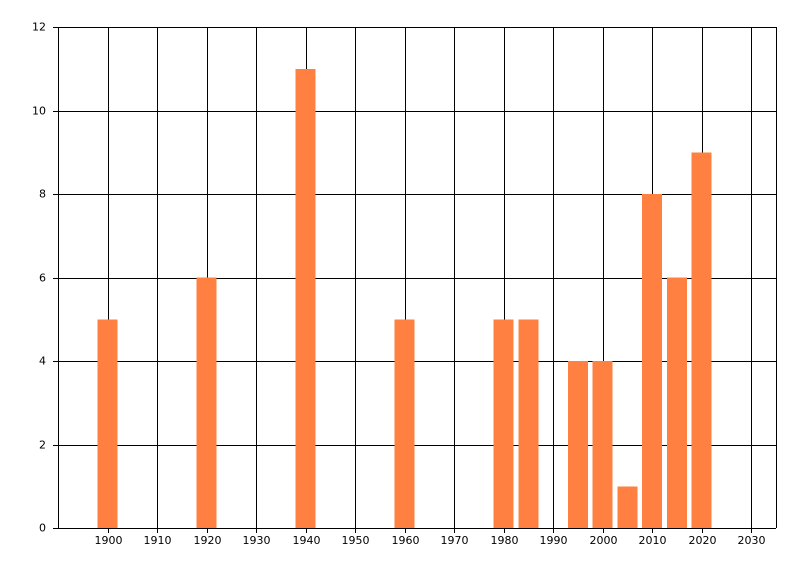 The height and width of the screenshot is (576, 800). I want to click on y-tick-label: 4, so click(42, 361).